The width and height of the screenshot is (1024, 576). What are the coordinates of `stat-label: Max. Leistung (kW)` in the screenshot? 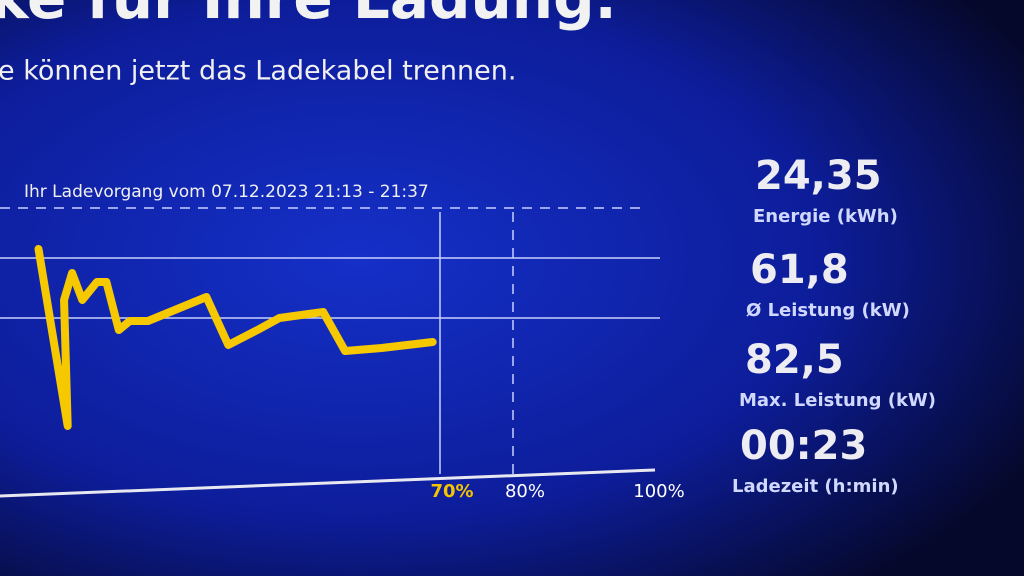 It's located at (837, 400).